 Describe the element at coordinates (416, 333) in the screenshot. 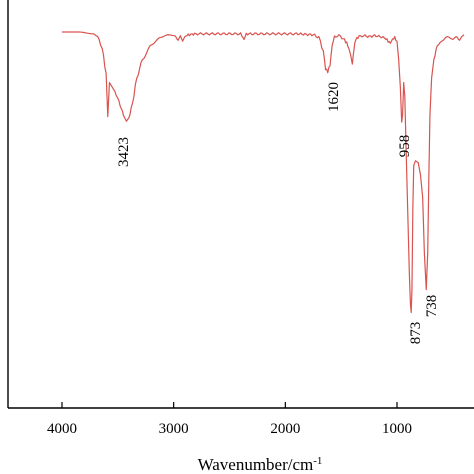

I see `peak-label-873: 873` at that location.